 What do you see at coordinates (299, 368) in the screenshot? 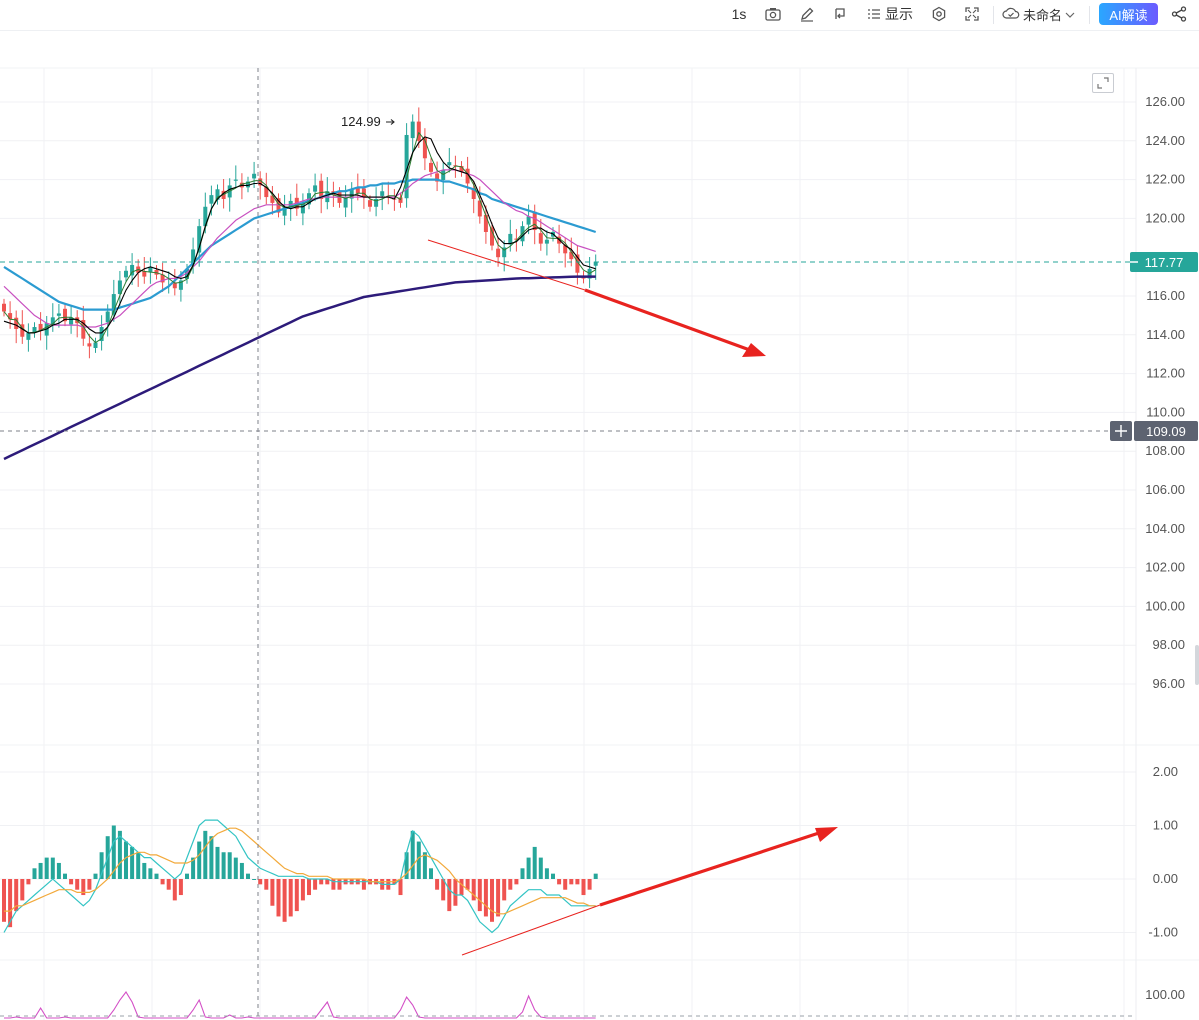
I see `ma250-line` at bounding box center [299, 368].